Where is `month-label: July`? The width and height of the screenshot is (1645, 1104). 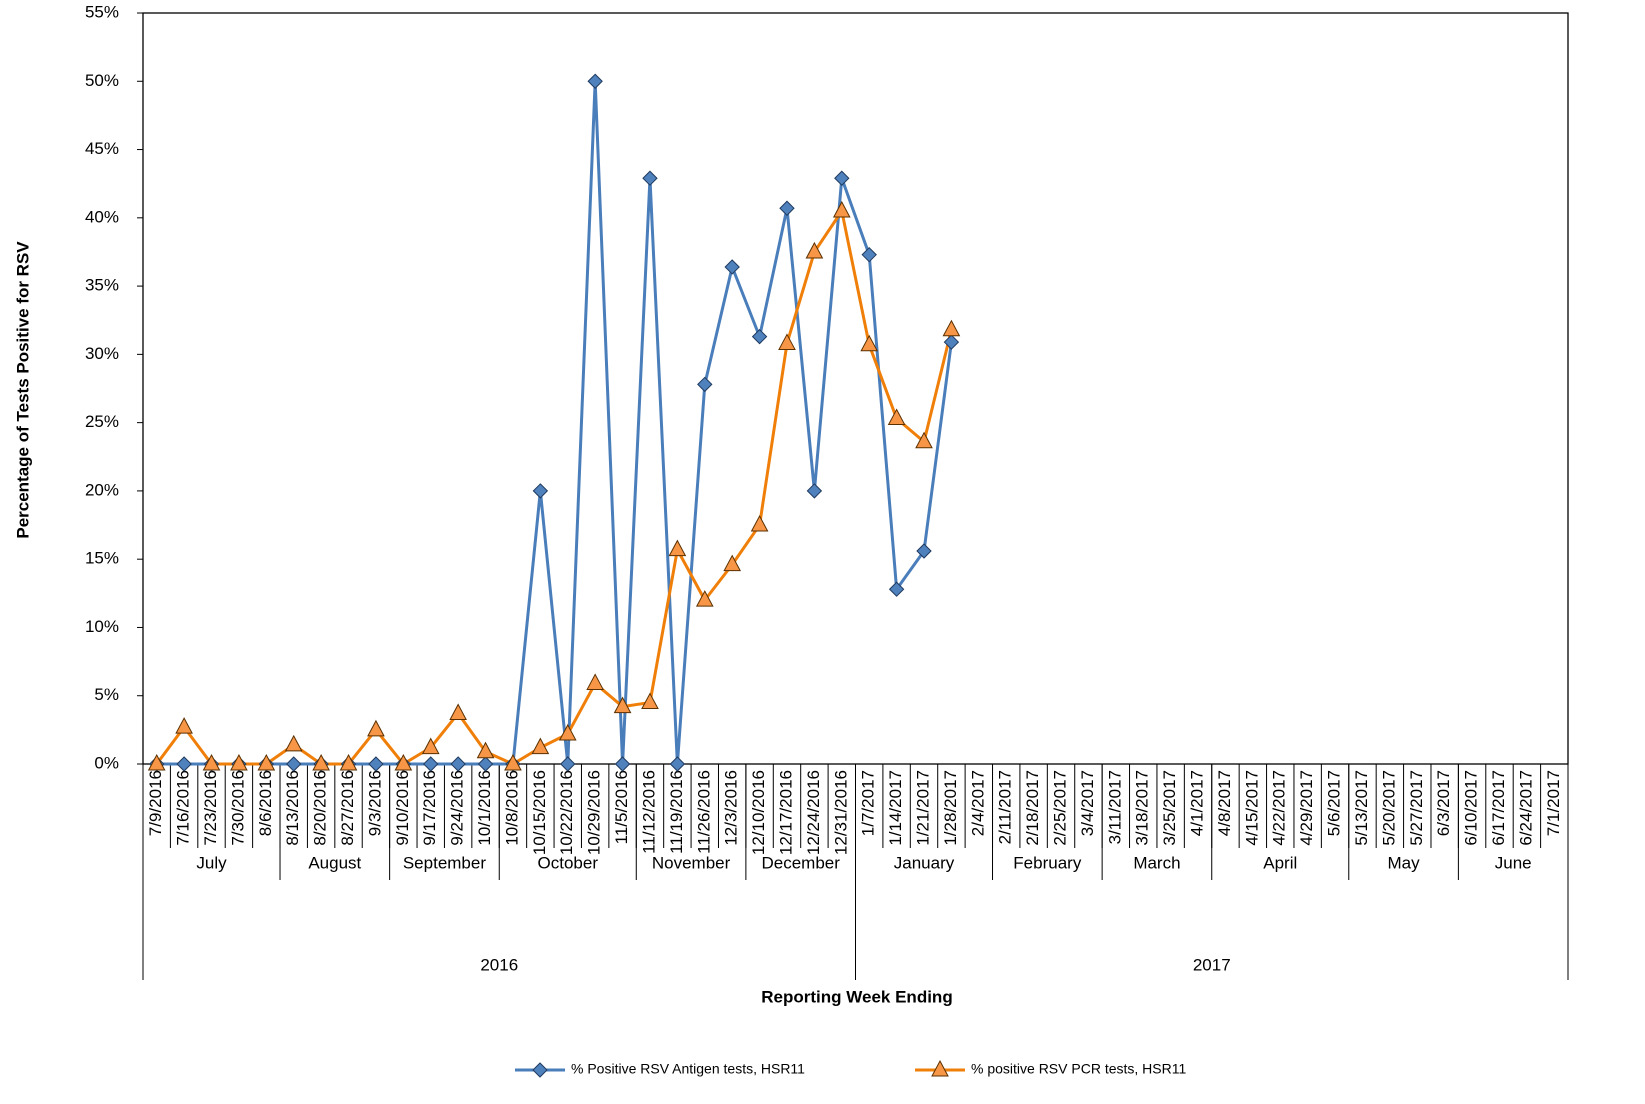
month-label: July is located at coordinates (211, 862).